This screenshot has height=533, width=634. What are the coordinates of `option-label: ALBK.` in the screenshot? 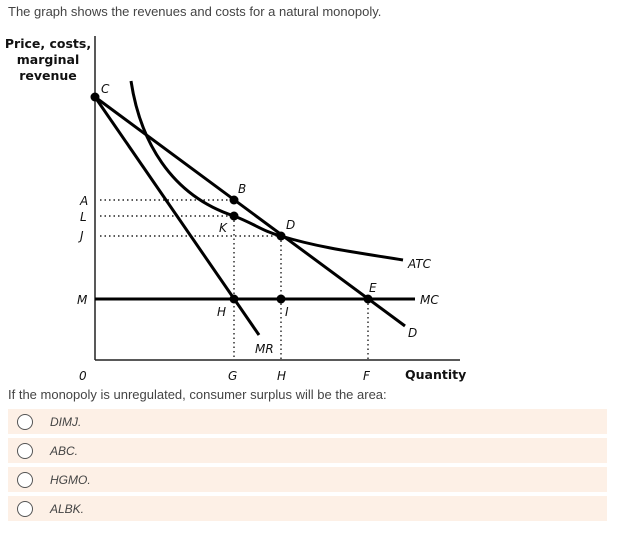 It's located at (67, 508).